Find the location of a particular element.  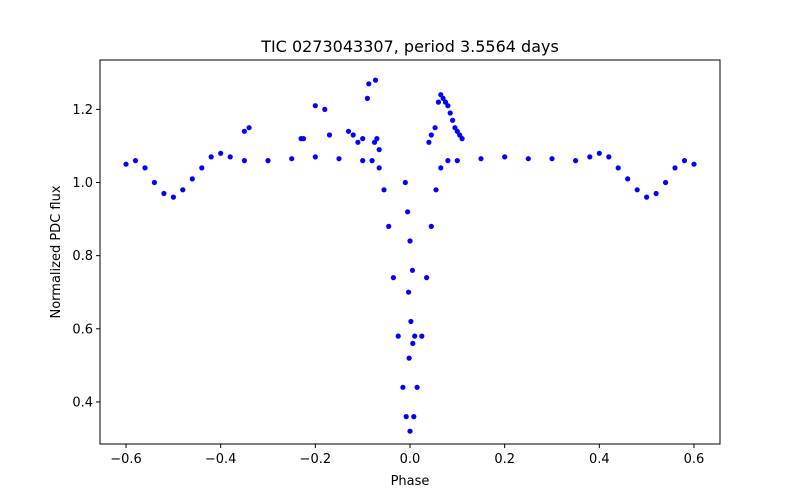

y-tick-label: 0.8 is located at coordinates (82, 256).